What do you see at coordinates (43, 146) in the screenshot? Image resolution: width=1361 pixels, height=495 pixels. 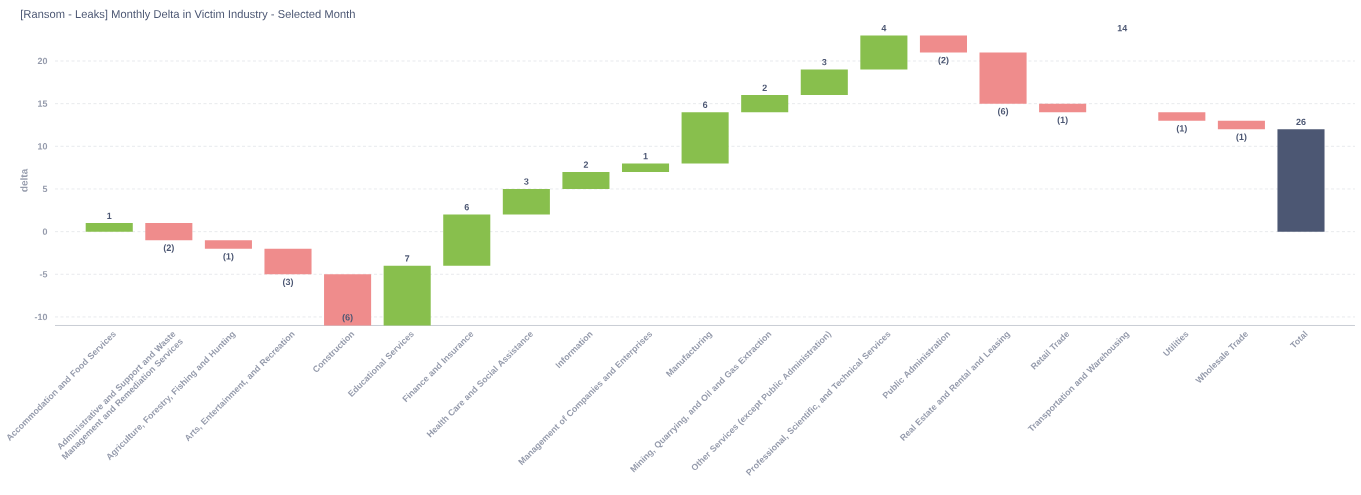 I see `y-tick-label: 10` at bounding box center [43, 146].